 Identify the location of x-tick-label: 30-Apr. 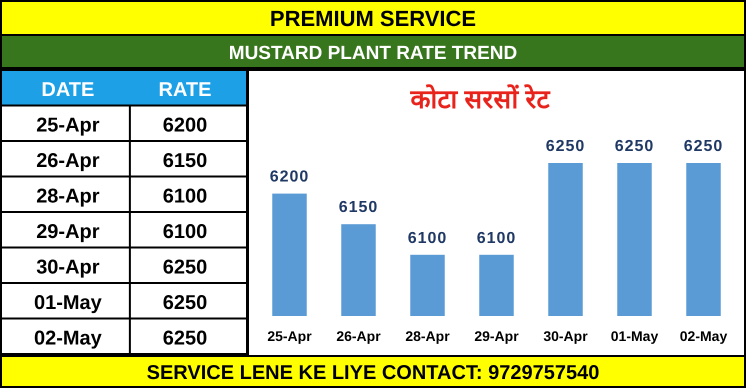
(565, 336).